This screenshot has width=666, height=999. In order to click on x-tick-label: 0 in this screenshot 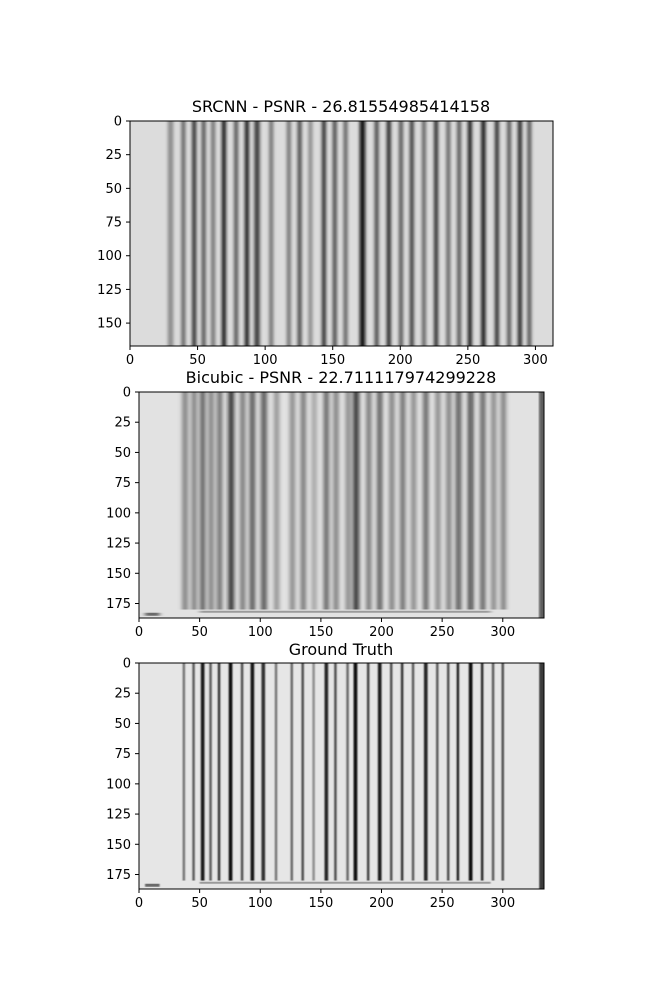, I will do `click(139, 903)`.